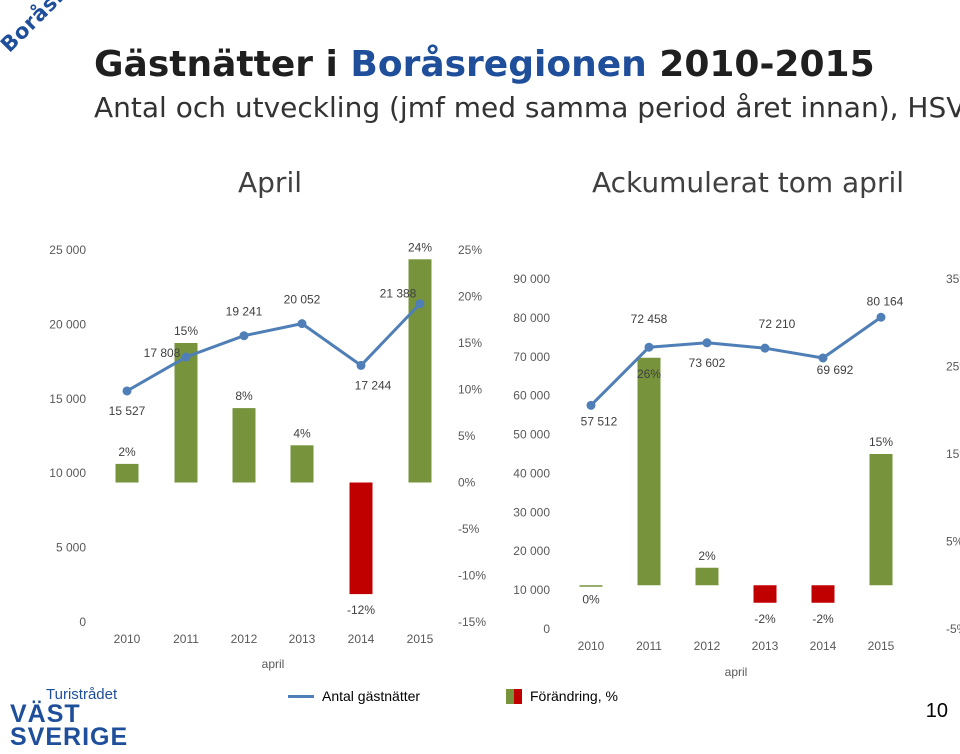 Image resolution: width=960 pixels, height=754 pixels. Describe the element at coordinates (498, 64) in the screenshot. I see `title-highlight: Boråsregionen` at that location.